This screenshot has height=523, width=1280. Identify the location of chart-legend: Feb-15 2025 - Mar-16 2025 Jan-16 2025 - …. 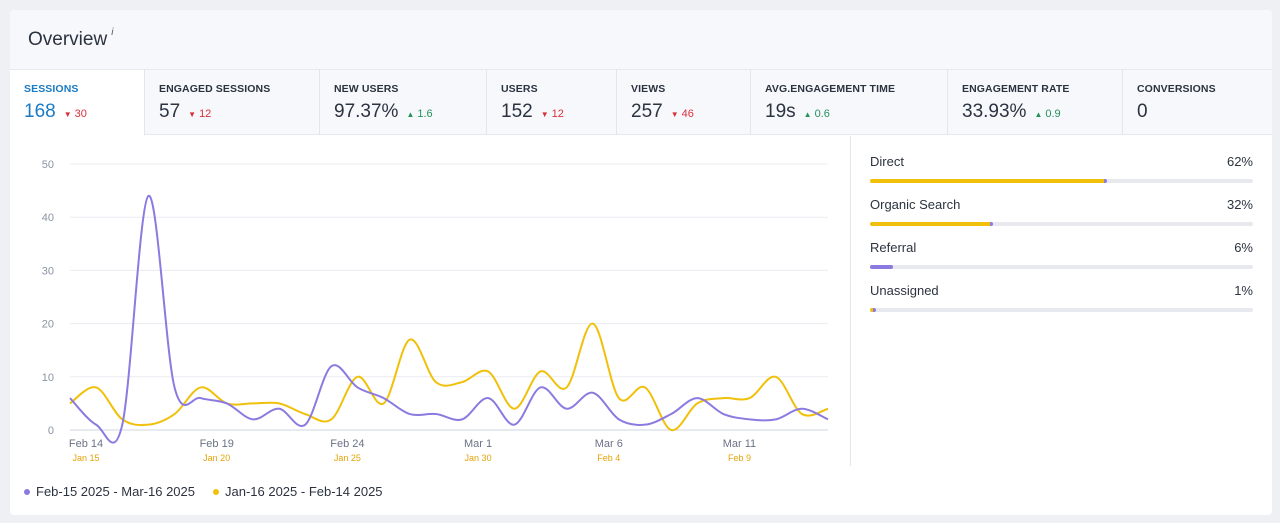
(212, 491).